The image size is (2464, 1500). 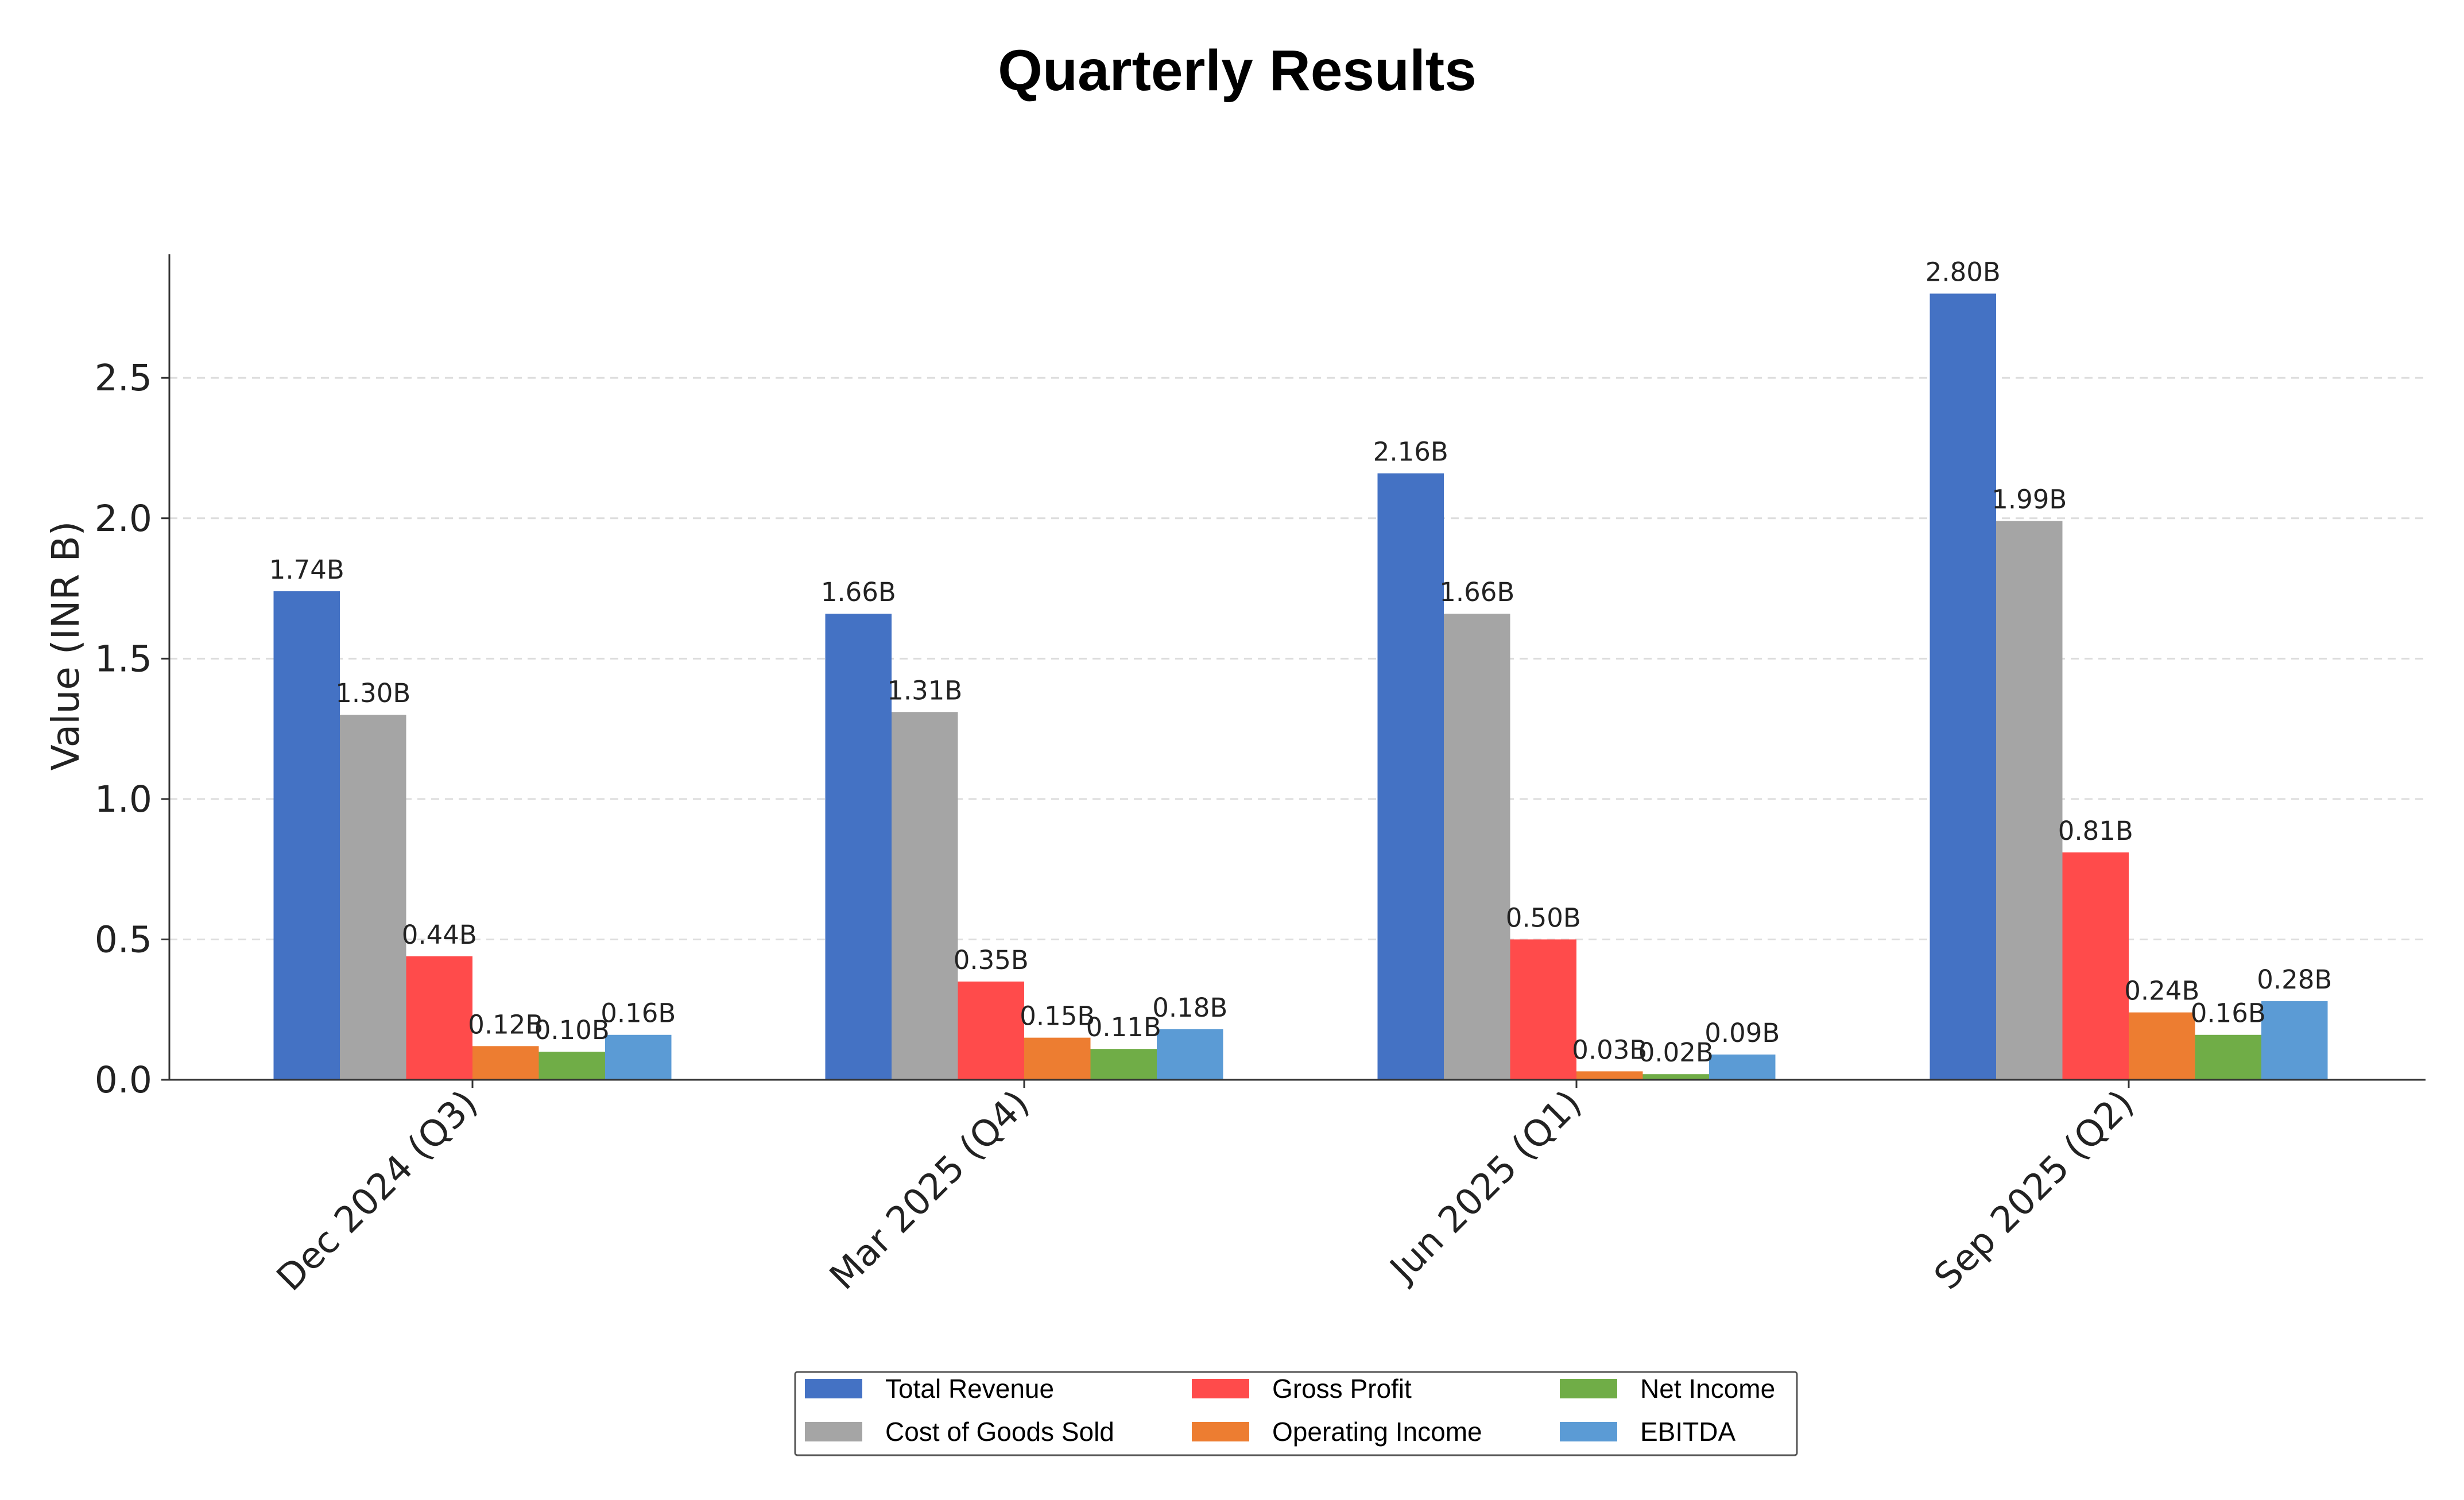 I want to click on y-tick-label: 2.0, so click(x=123, y=519).